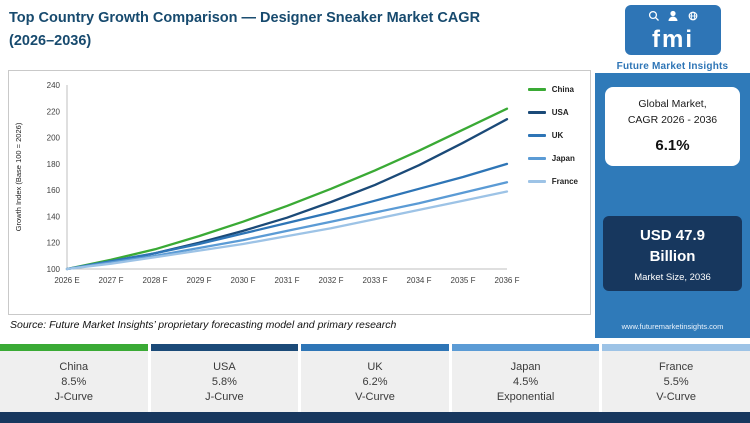 The height and width of the screenshot is (423, 750). I want to click on x-tick-label: 2033 F, so click(375, 280).